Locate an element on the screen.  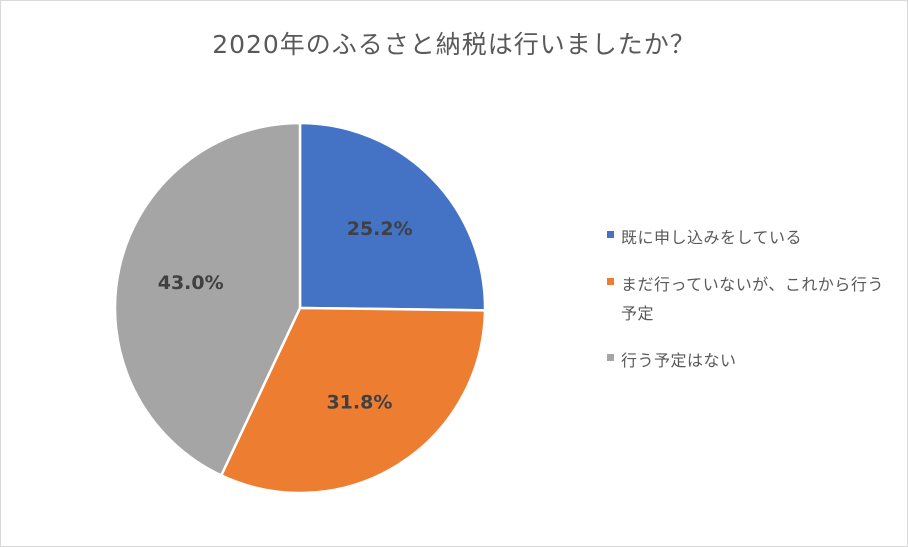
chart-title: 2020年のふるさと納税は行いましたか？ is located at coordinates (454, 44).